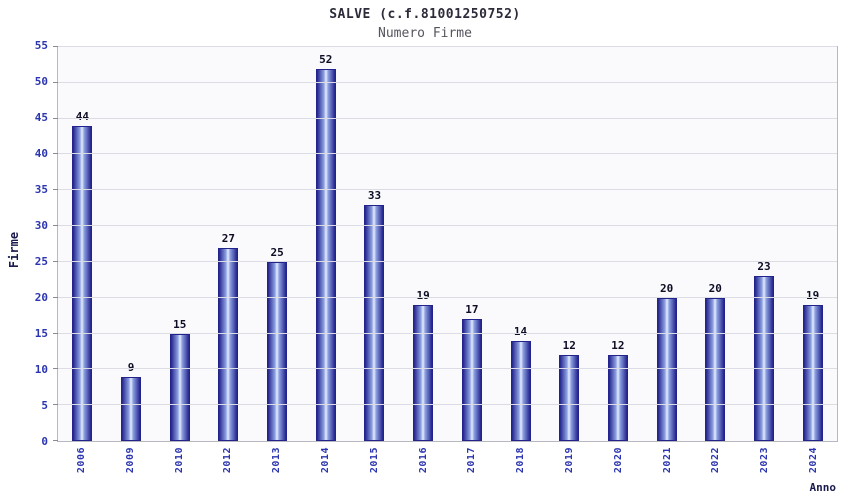 Image resolution: width=850 pixels, height=500 pixels. I want to click on bar-value-label: 33, so click(374, 195).